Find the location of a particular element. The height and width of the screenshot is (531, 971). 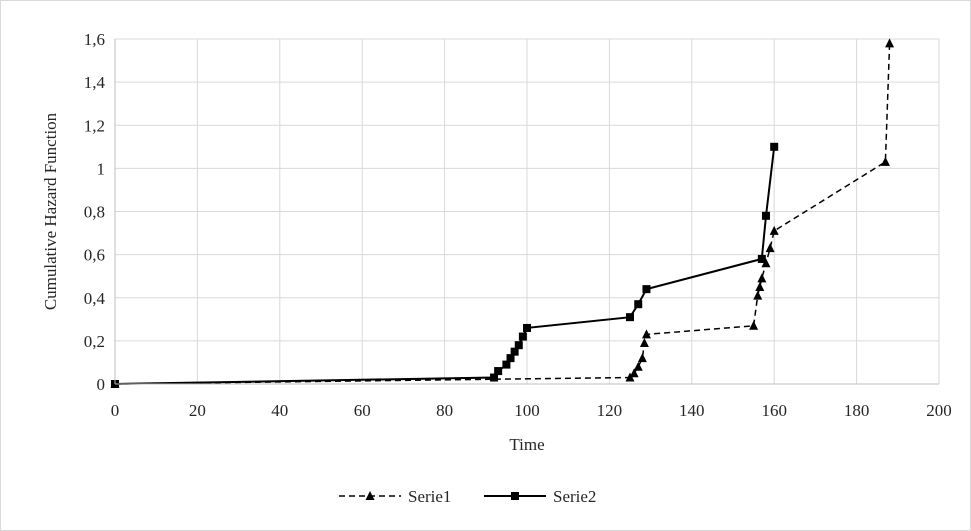

x-tick-label: 120 is located at coordinates (610, 410).